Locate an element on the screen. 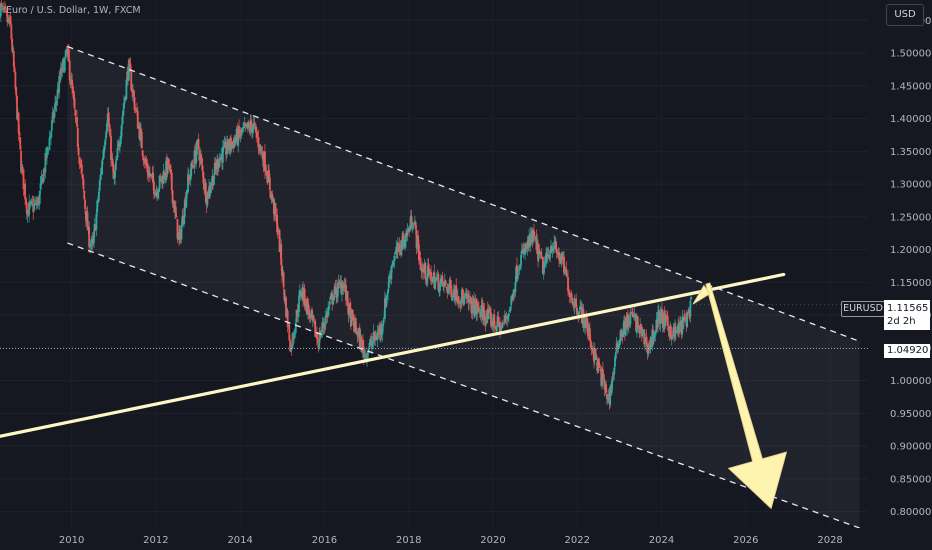 The width and height of the screenshot is (932, 550). price-scale is located at coordinates (900, 275).